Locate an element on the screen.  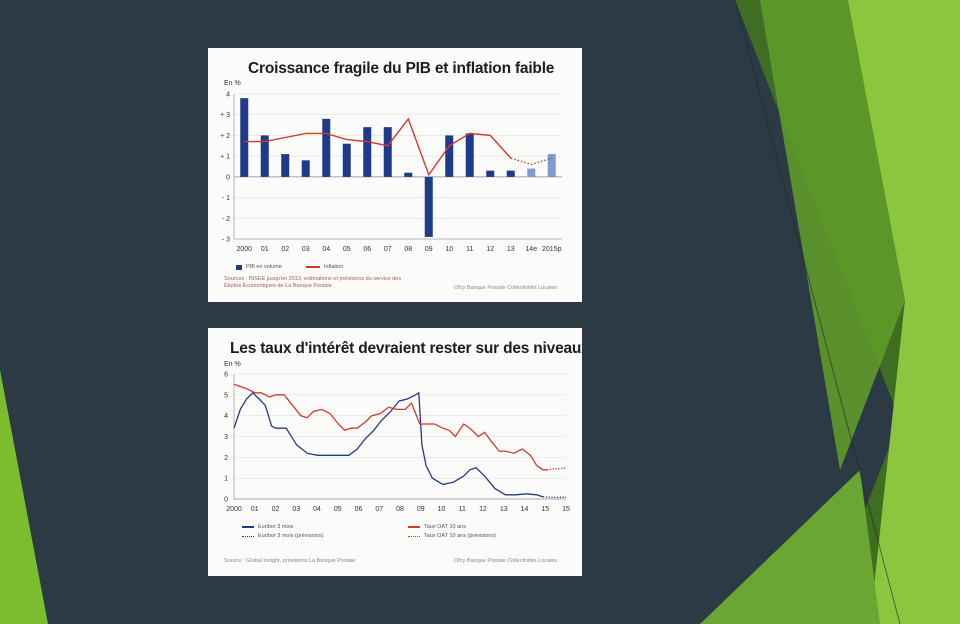
y-tick-label: 6 is located at coordinates (226, 375).